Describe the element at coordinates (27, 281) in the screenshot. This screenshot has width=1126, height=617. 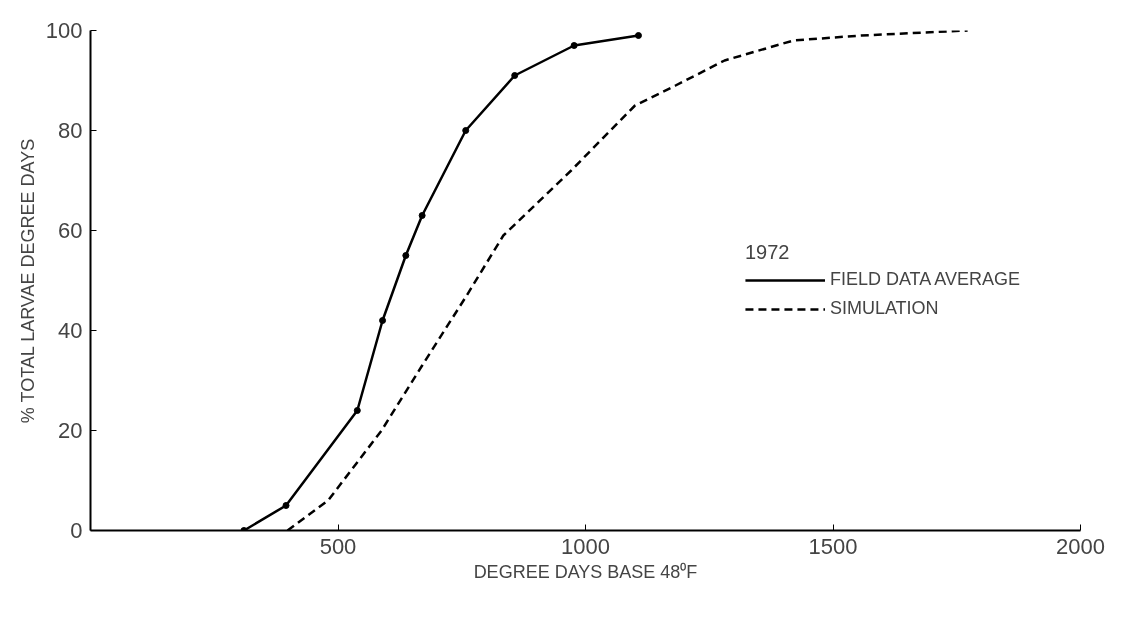
I see `y-axis-title: % TOTAL LARVAE DEGREE DAYS` at that location.